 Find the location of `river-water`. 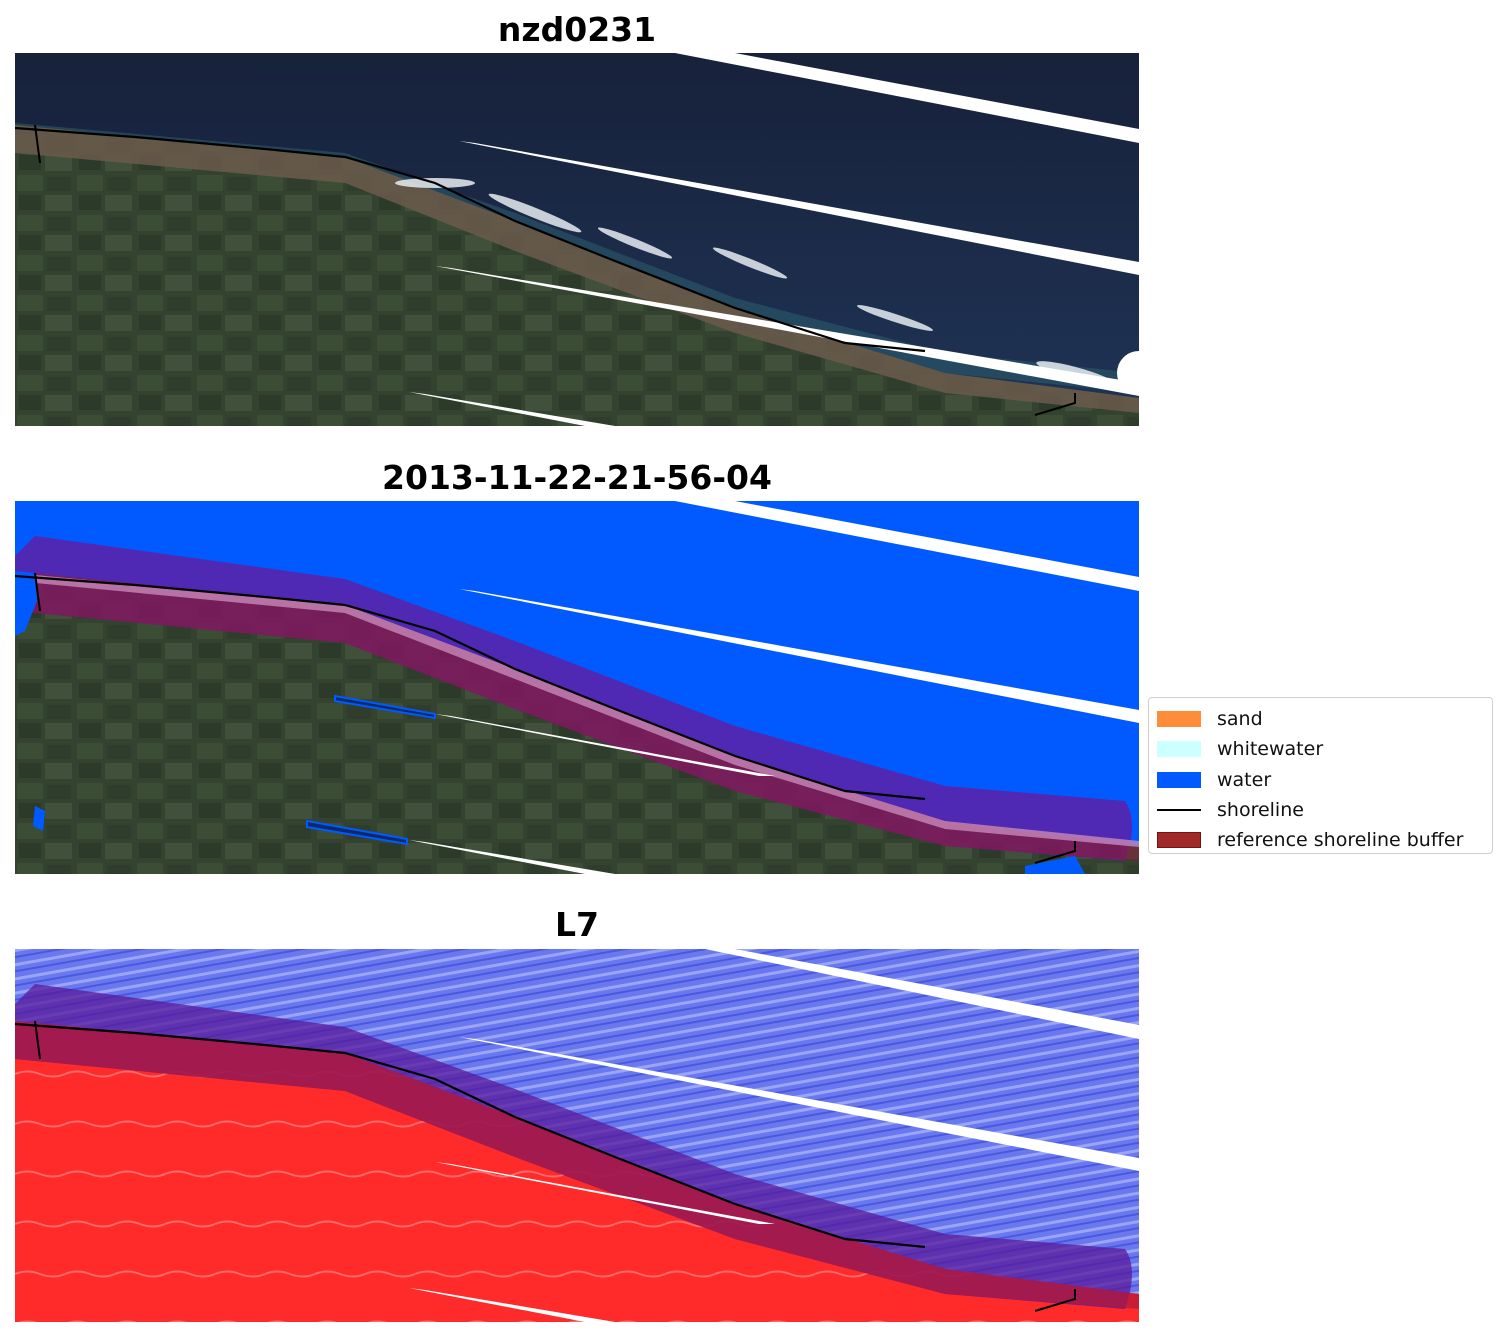

river-water is located at coordinates (26, 603).